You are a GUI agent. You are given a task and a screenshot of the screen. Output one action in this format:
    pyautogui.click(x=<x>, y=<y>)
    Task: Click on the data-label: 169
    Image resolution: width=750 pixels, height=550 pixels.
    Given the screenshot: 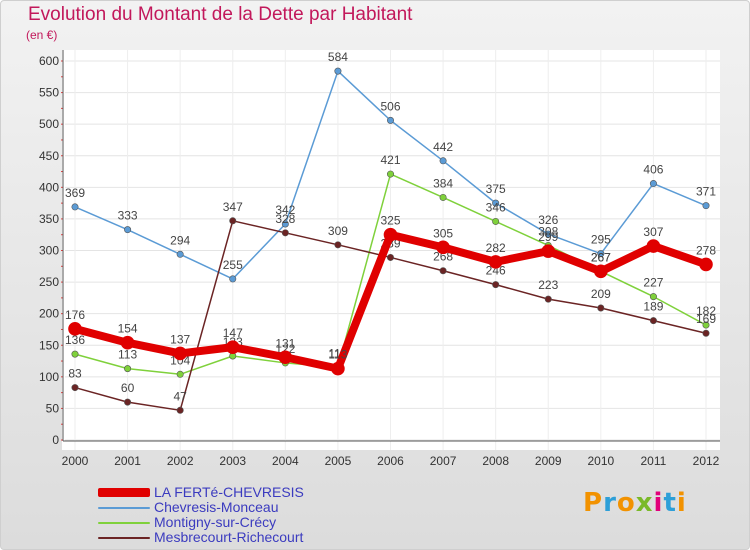 What is the action you would take?
    pyautogui.click(x=706, y=319)
    